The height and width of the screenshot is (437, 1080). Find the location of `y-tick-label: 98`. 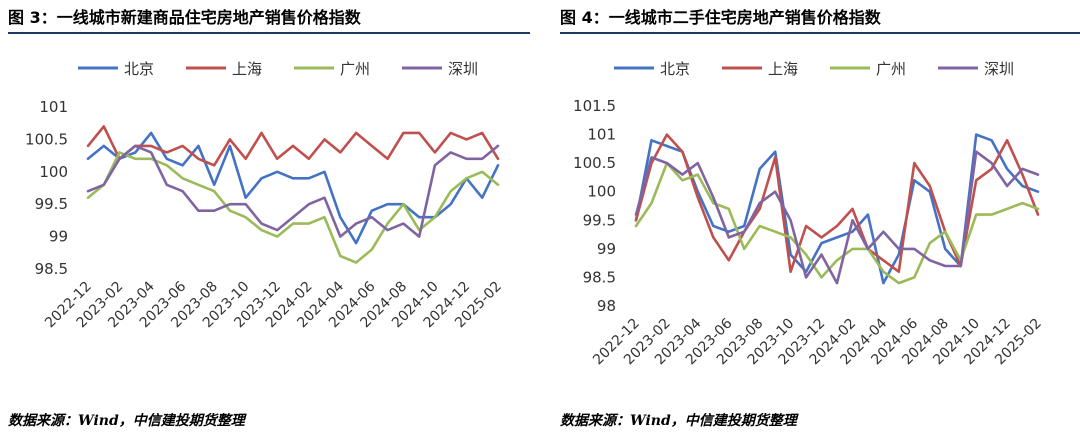

y-tick-label: 98 is located at coordinates (606, 306).